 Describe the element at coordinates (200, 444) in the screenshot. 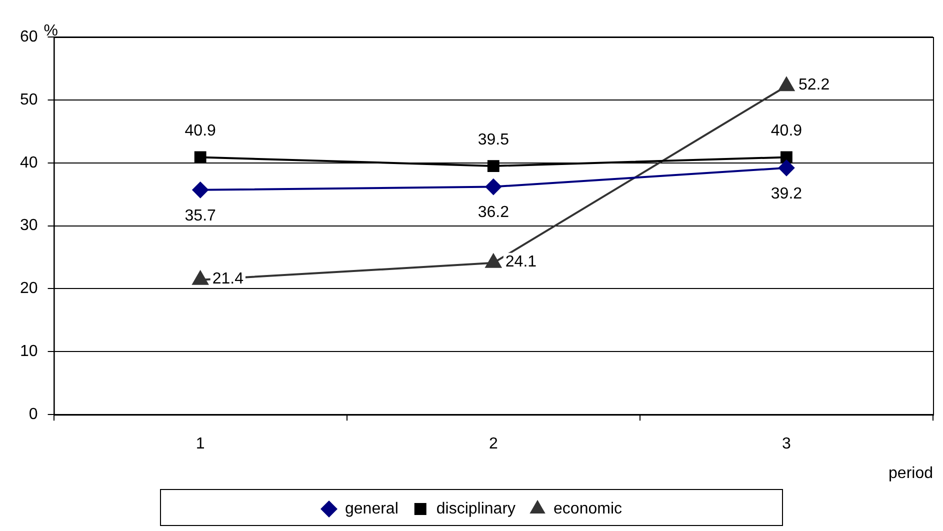

I see `x-tick-label: 1` at that location.